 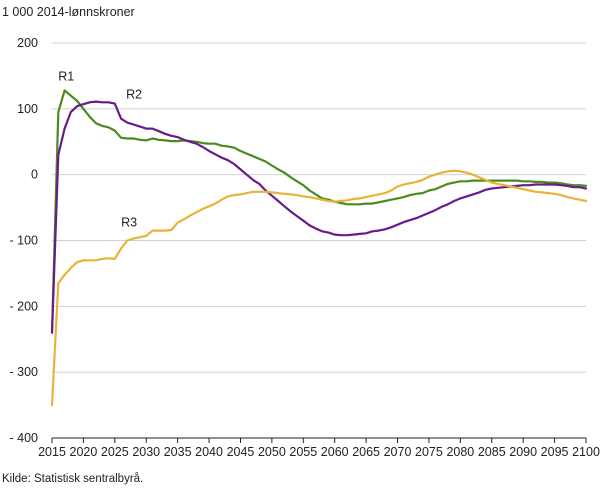 What do you see at coordinates (129, 223) in the screenshot?
I see `series-label-r3: R3` at bounding box center [129, 223].